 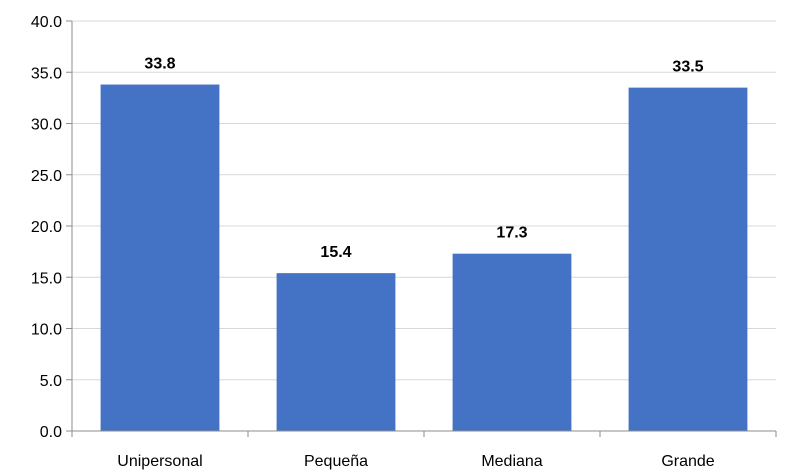 I want to click on data-label: 17.3, so click(x=511, y=233).